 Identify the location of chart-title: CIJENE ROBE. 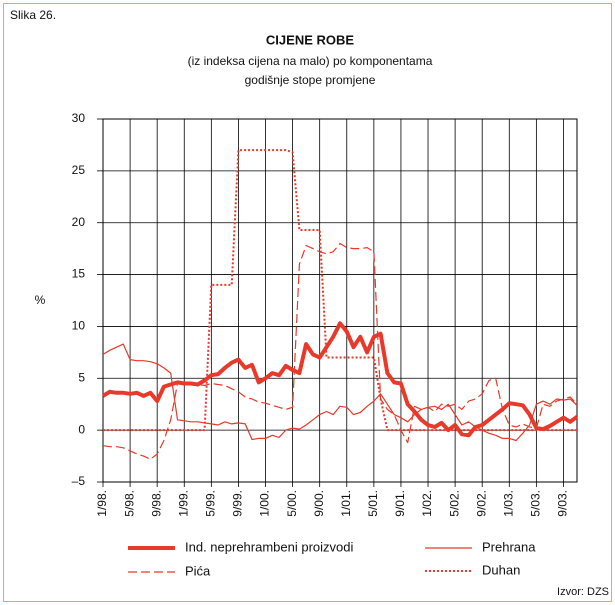
(310, 39).